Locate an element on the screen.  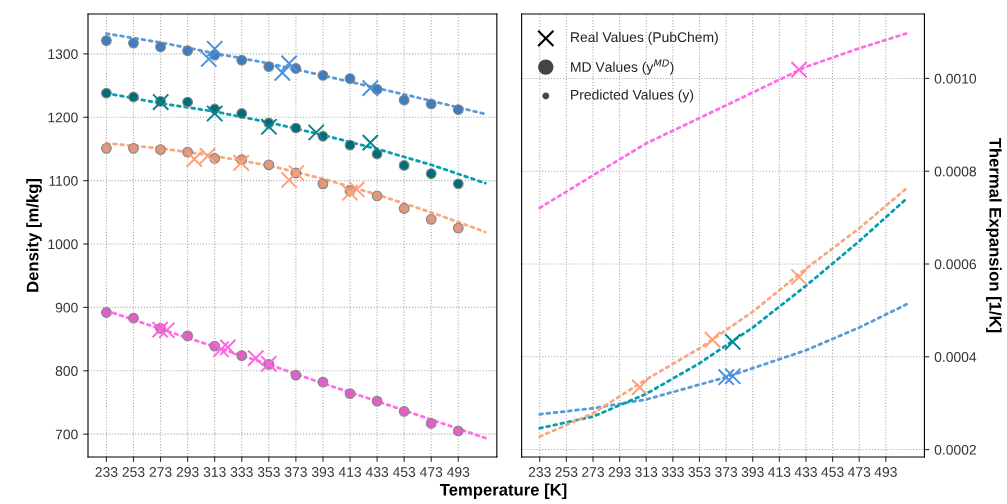
annotation: MD Values (y$^{MD}$) is located at coordinates (622, 67).